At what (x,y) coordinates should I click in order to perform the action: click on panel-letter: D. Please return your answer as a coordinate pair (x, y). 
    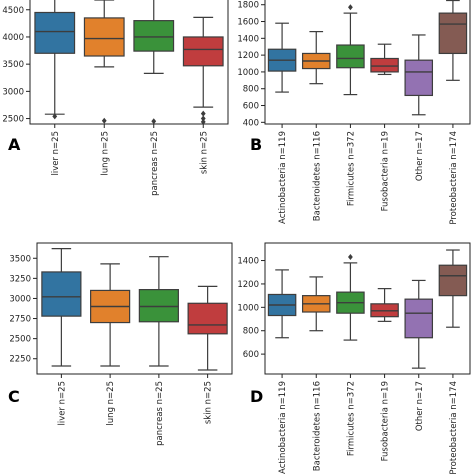
    Looking at the image, I should click on (256, 396).